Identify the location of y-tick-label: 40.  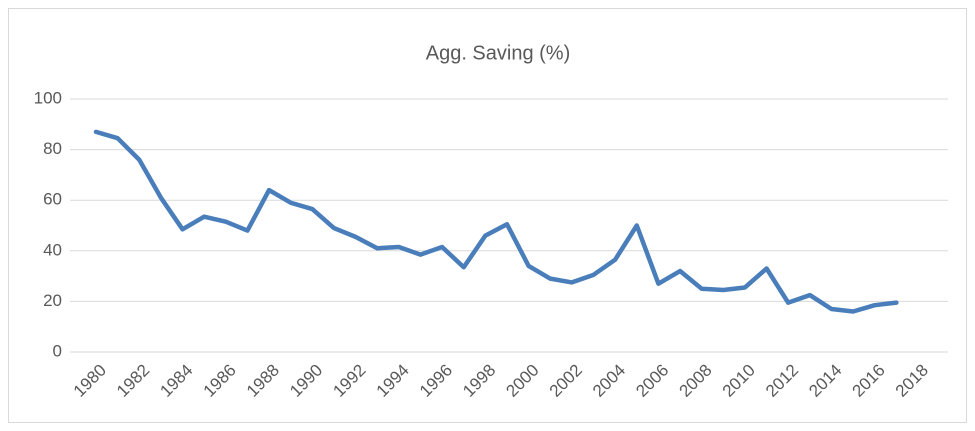
(52, 249).